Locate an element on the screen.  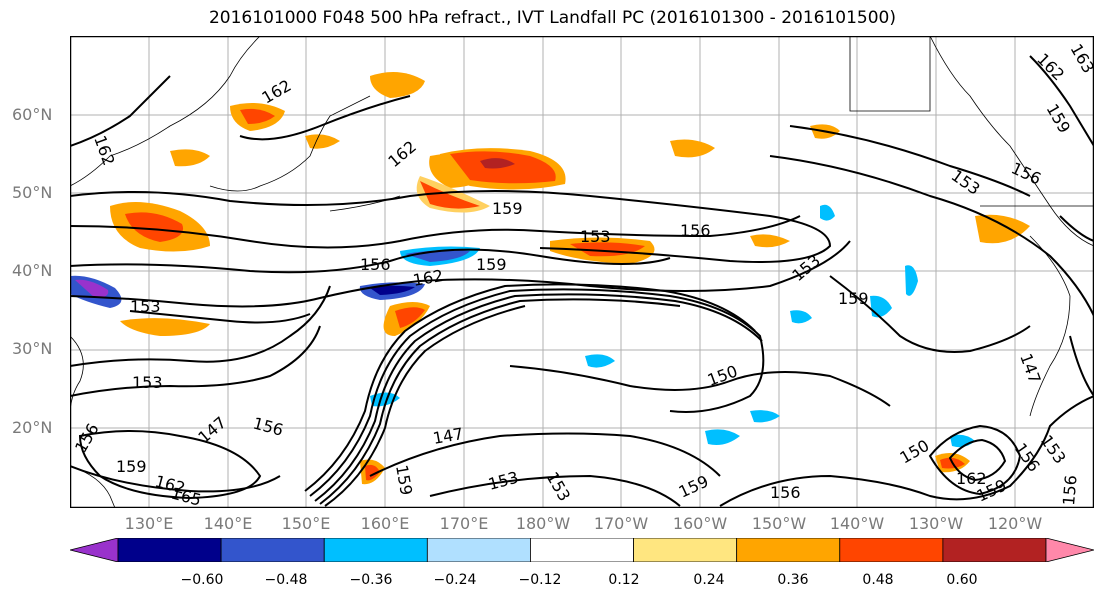
colorbar-cells is located at coordinates (582, 550).